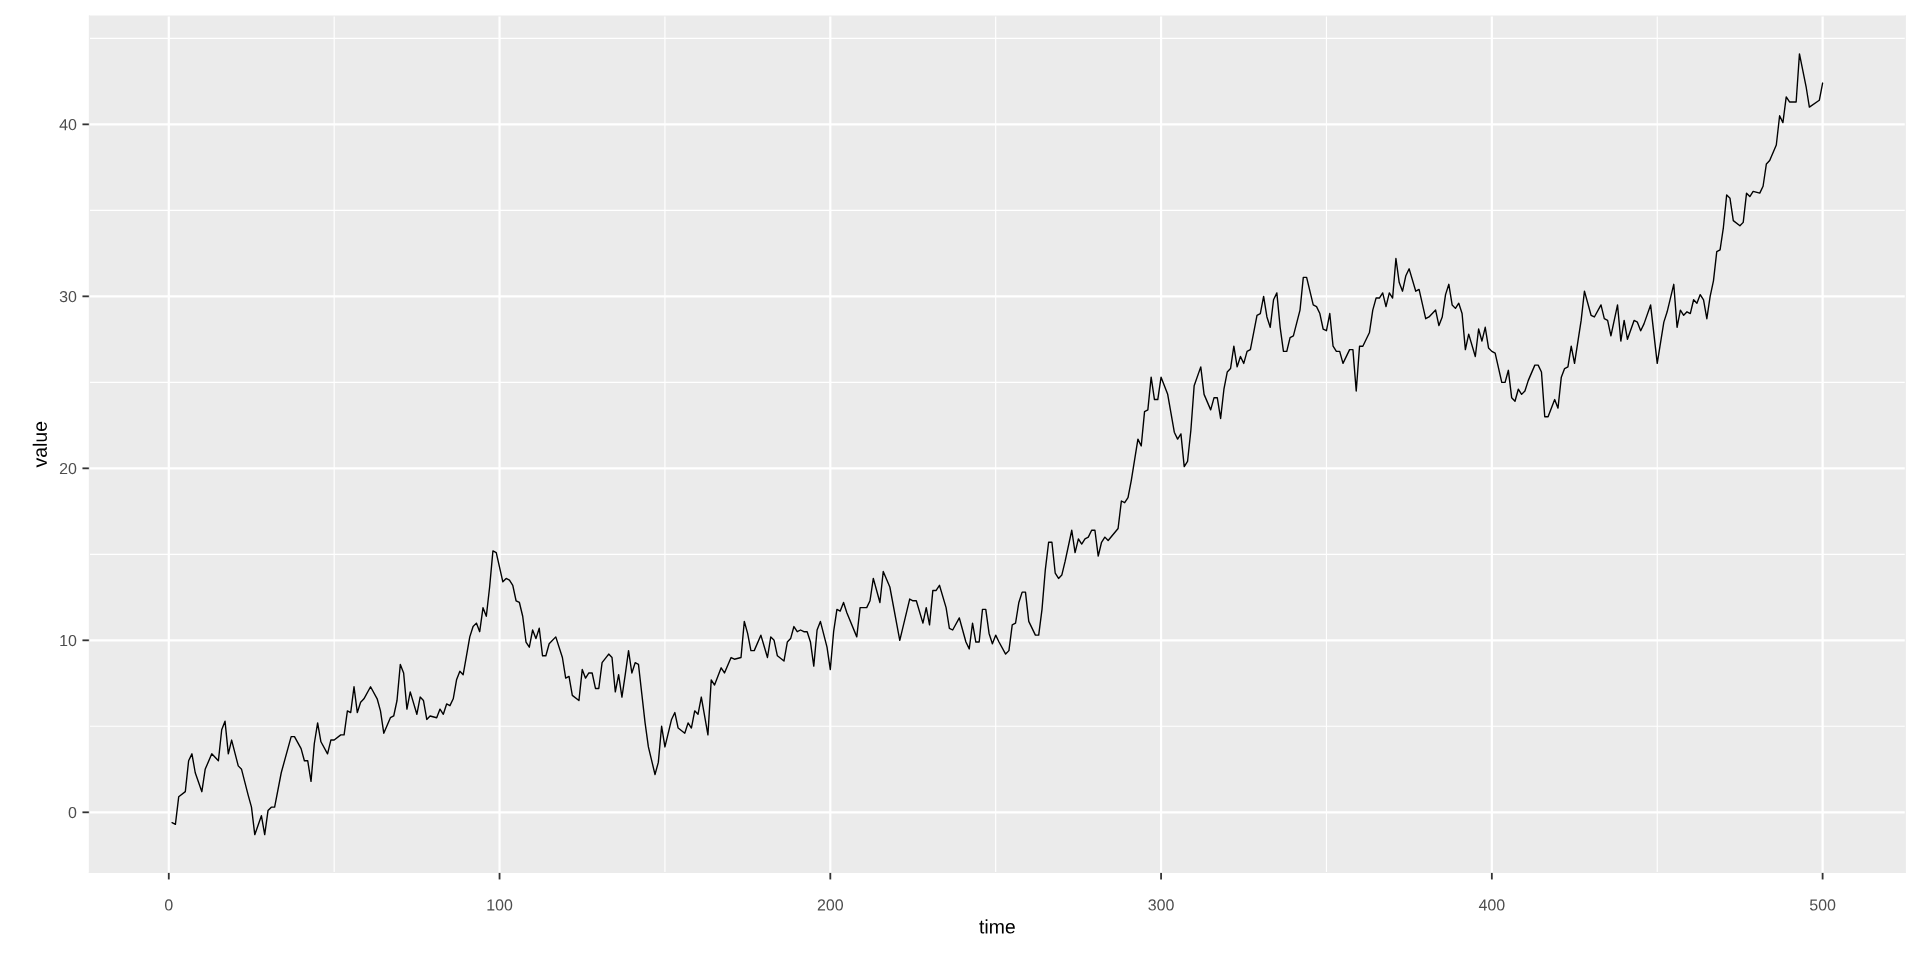 The image size is (1920, 960). I want to click on x-tick-label: 500, so click(1822, 905).